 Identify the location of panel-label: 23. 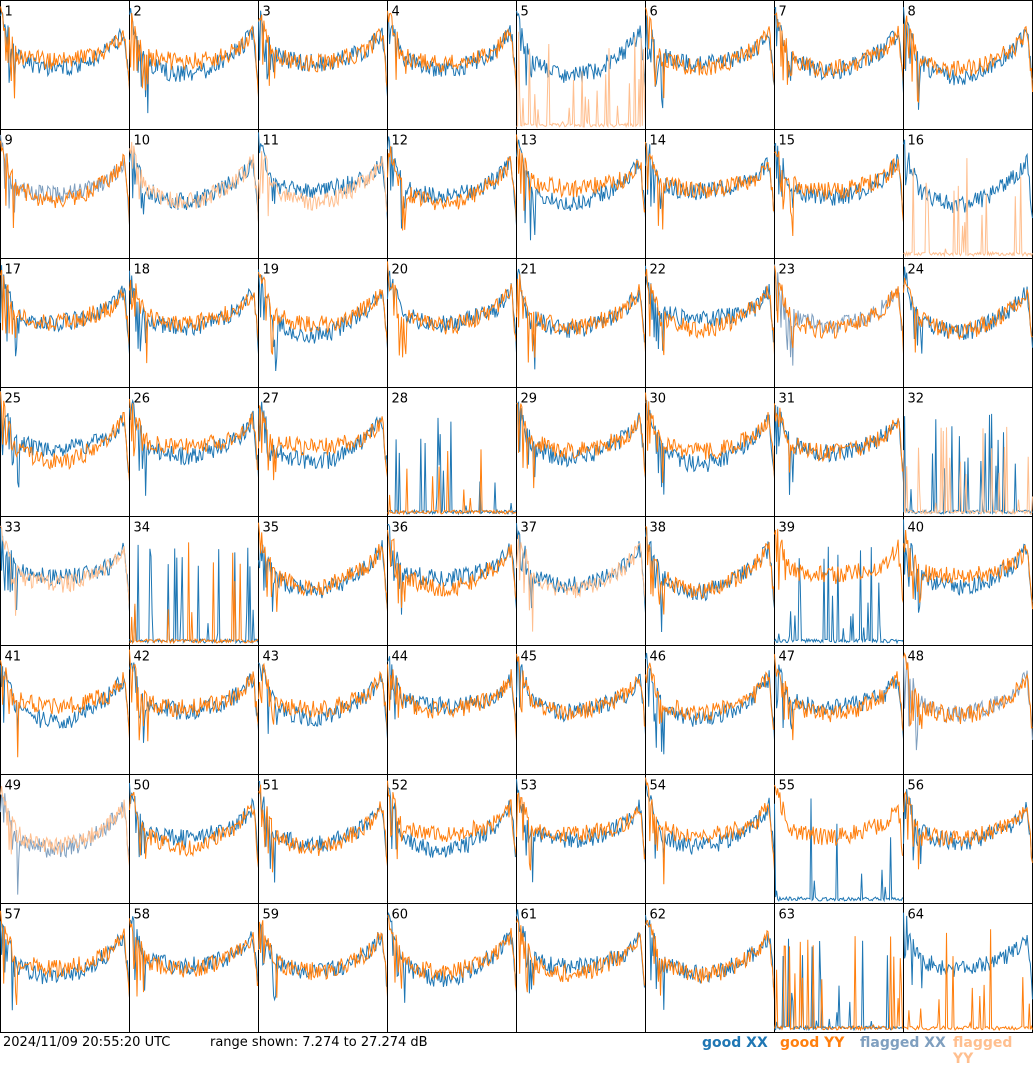
(787, 270).